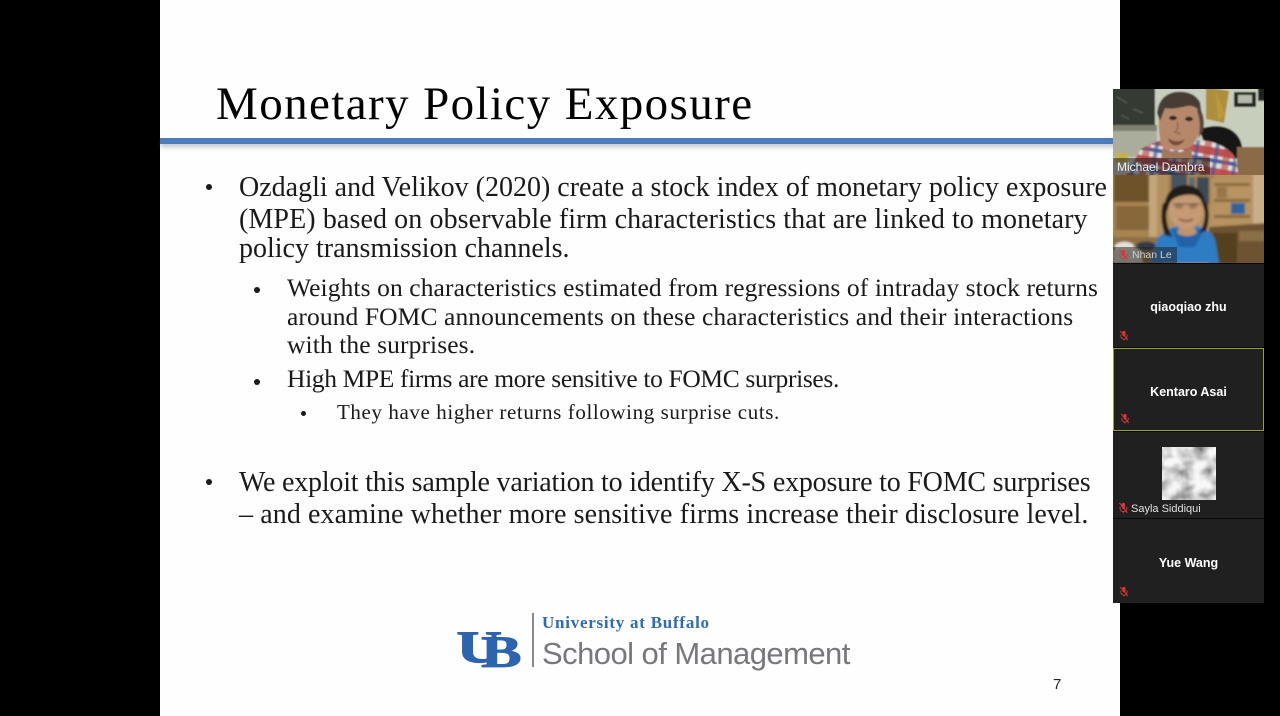 Image resolution: width=1280 pixels, height=716 pixels. Describe the element at coordinates (479, 649) in the screenshot. I see `svg-text: U` at that location.